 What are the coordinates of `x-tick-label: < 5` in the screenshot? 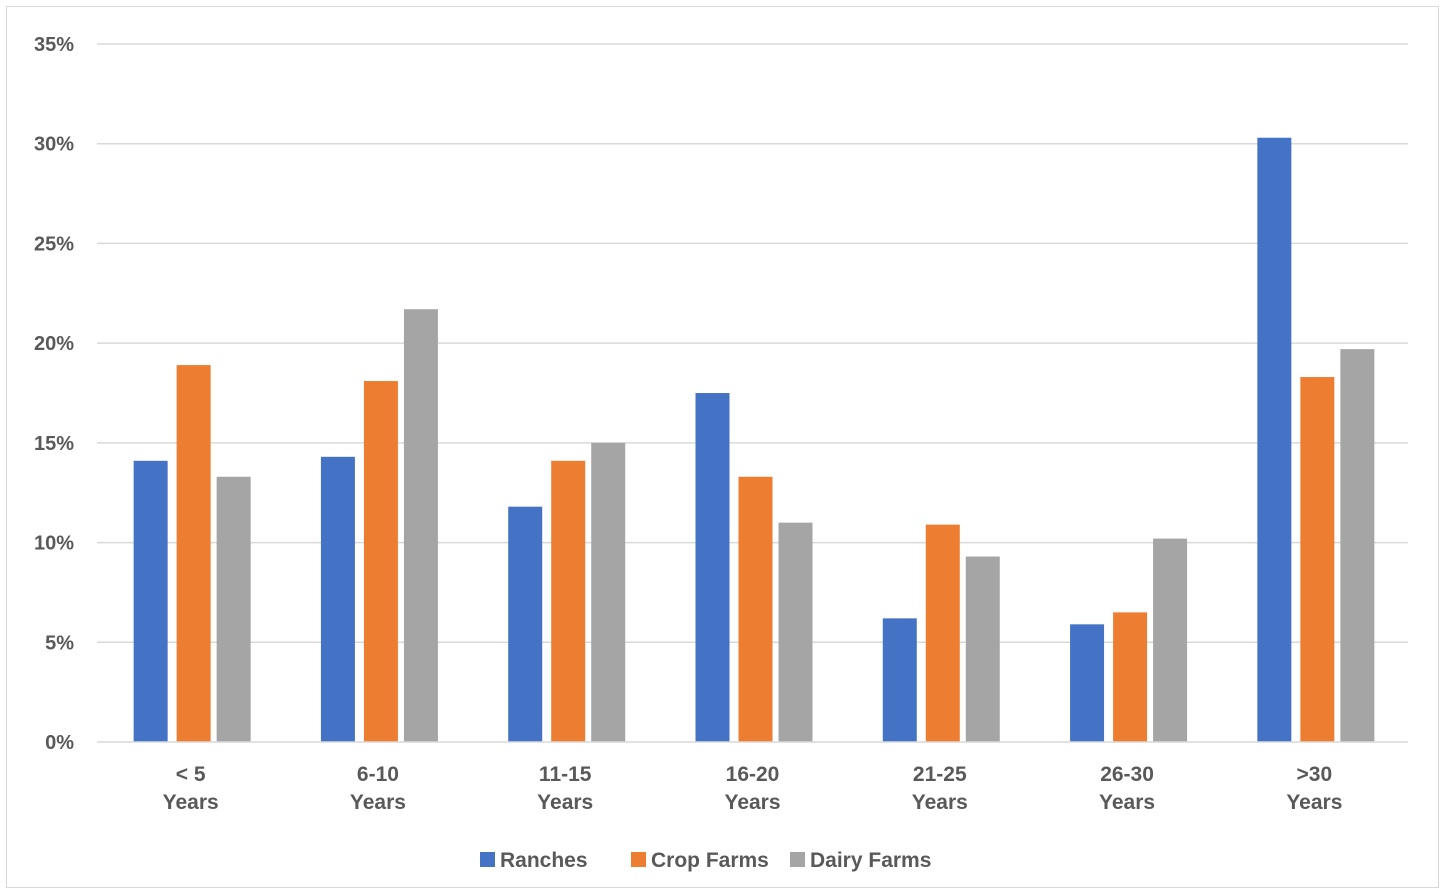 It's located at (191, 774).